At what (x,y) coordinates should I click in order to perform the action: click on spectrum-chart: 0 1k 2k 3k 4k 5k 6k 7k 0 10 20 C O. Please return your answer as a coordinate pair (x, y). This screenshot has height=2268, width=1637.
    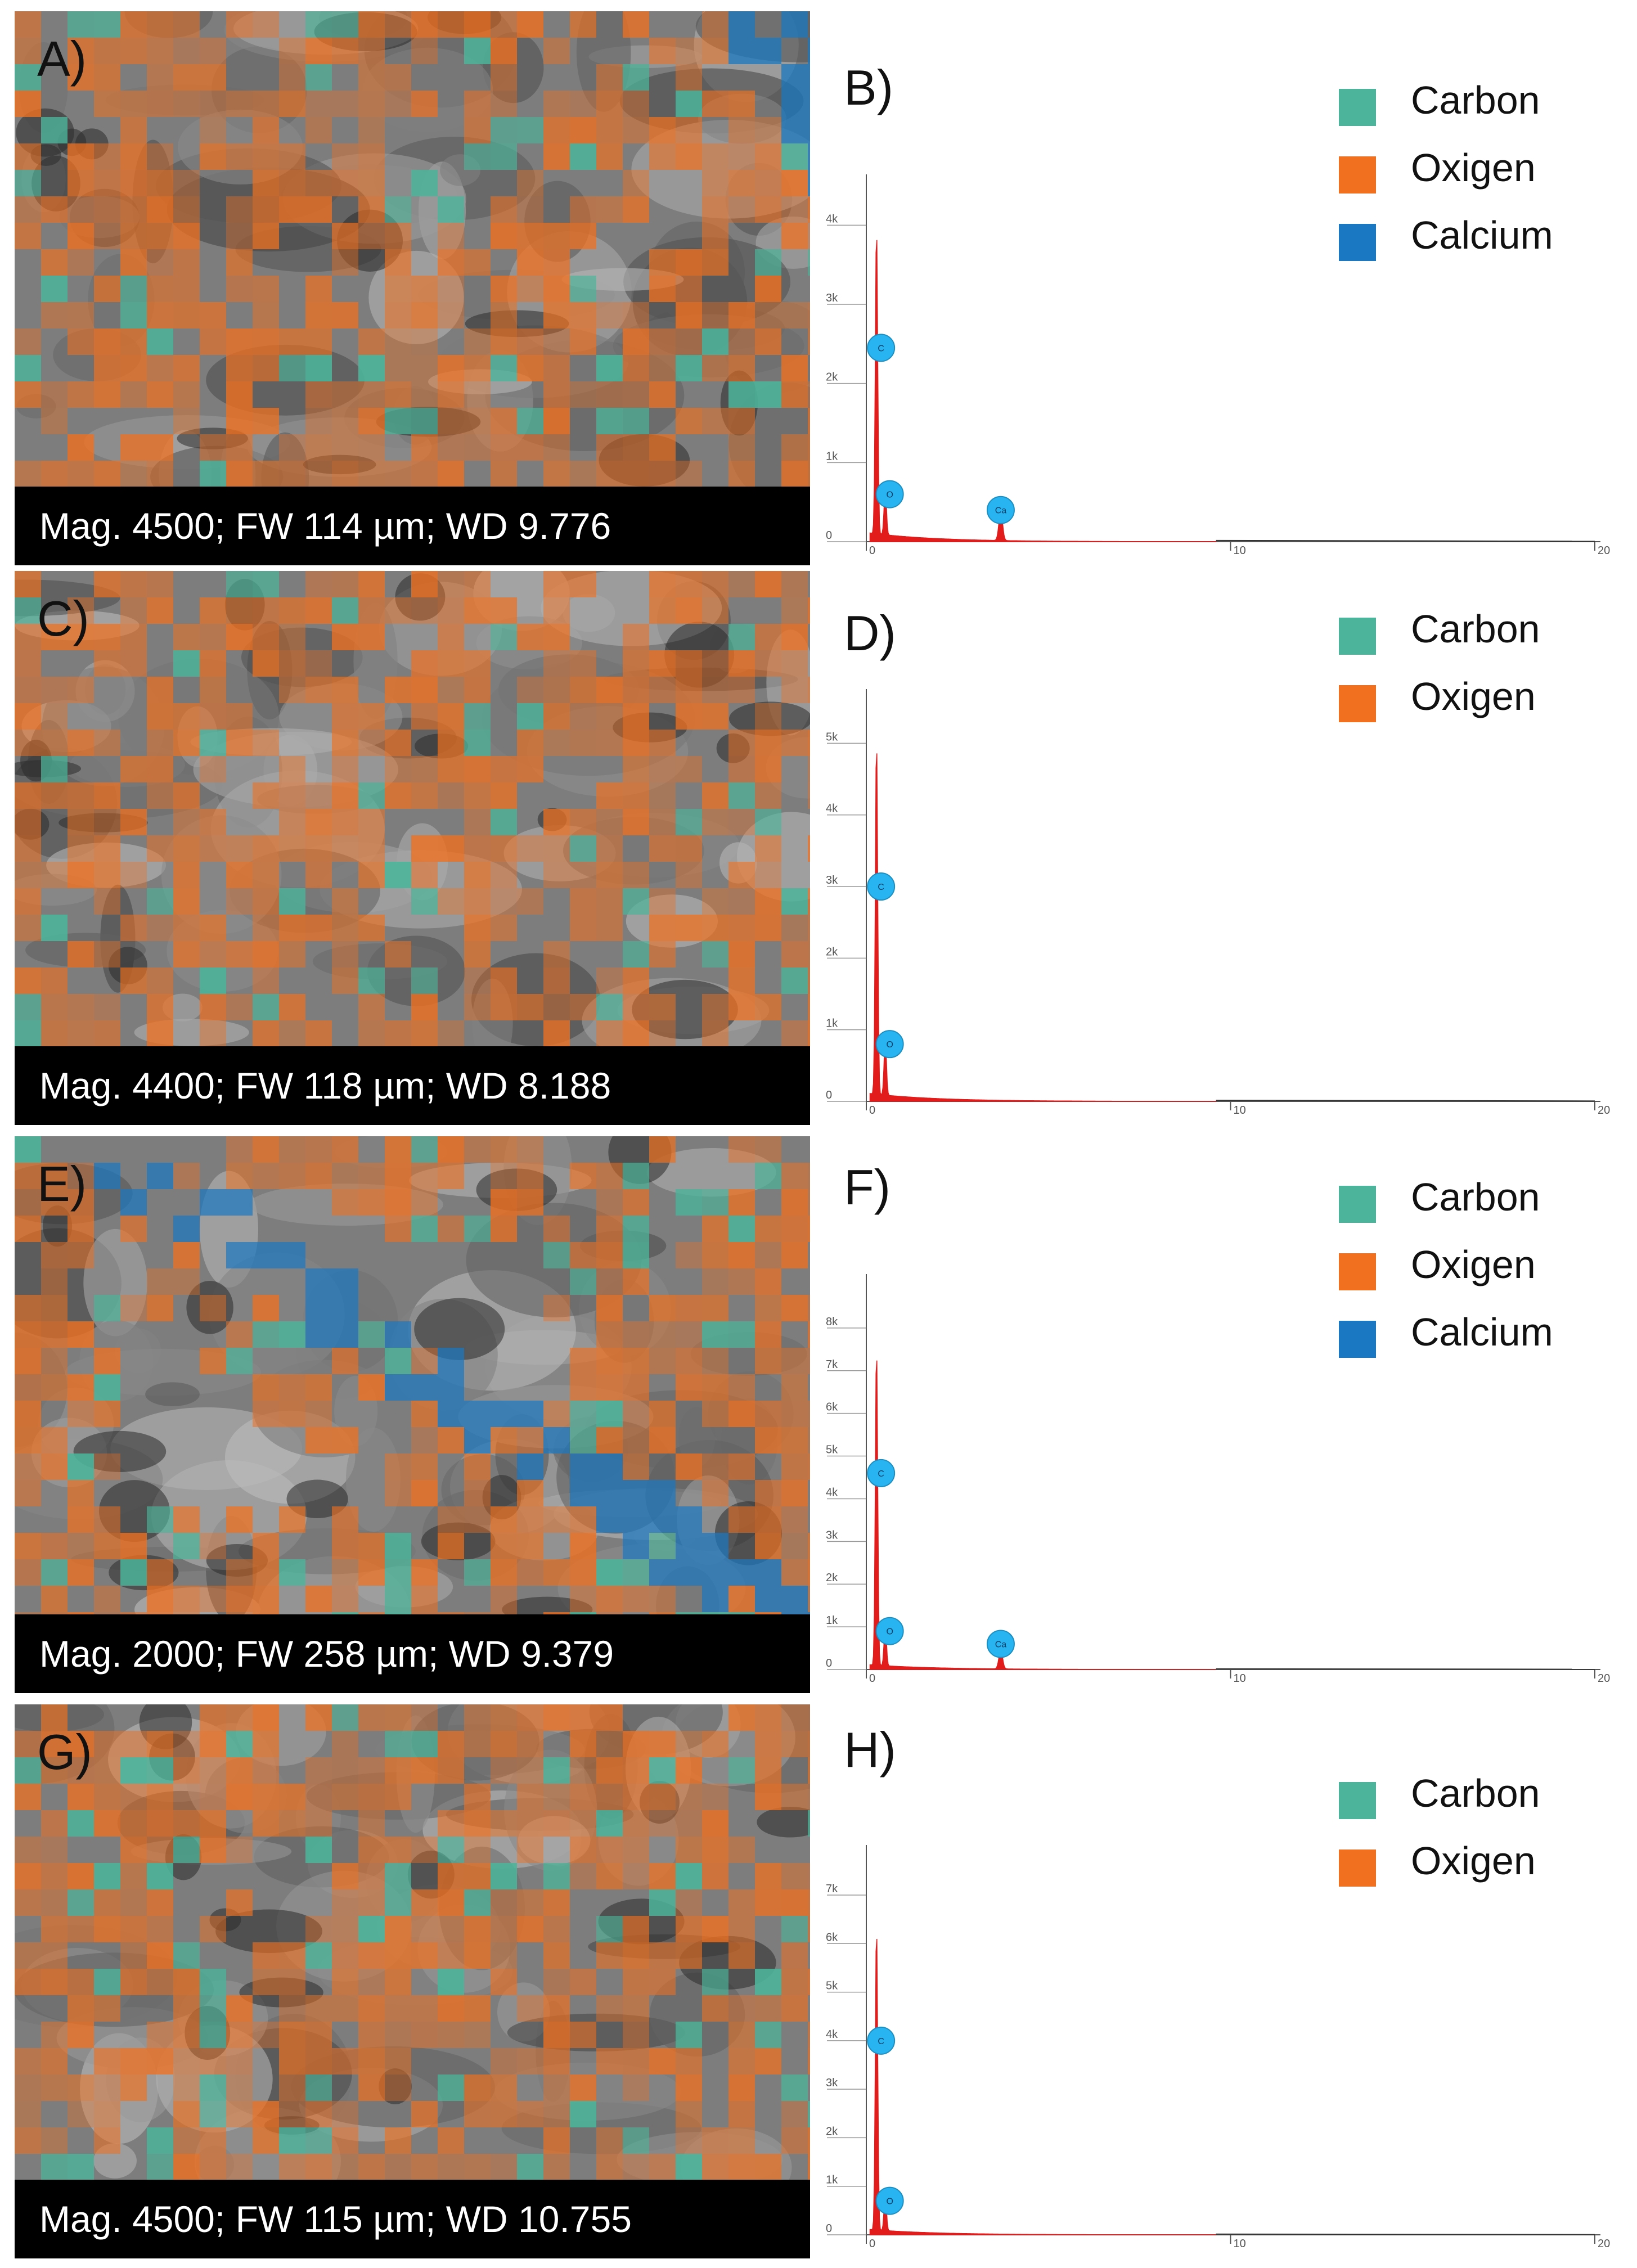
    Looking at the image, I should click on (1218, 2047).